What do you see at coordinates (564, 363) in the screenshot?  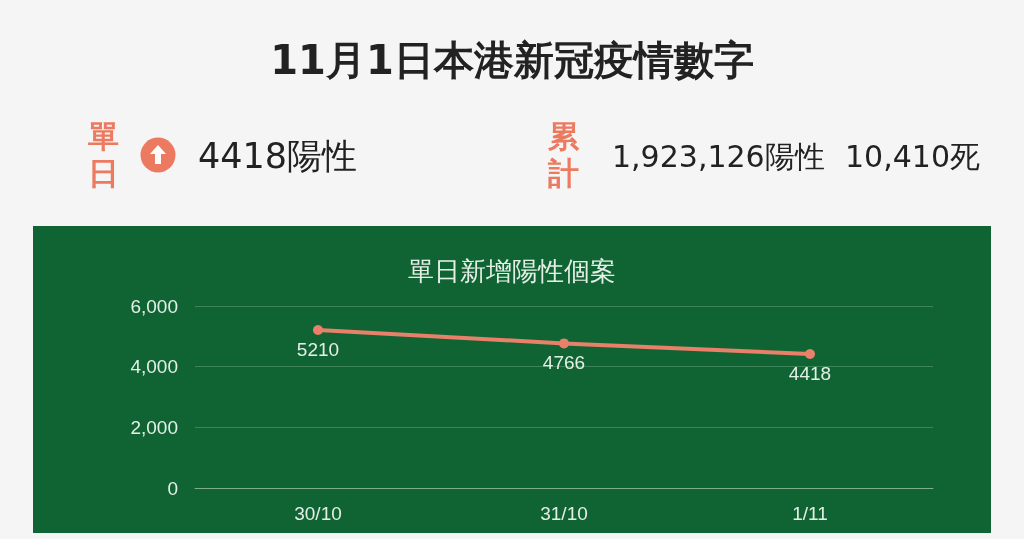 I see `data-label: 4766` at bounding box center [564, 363].